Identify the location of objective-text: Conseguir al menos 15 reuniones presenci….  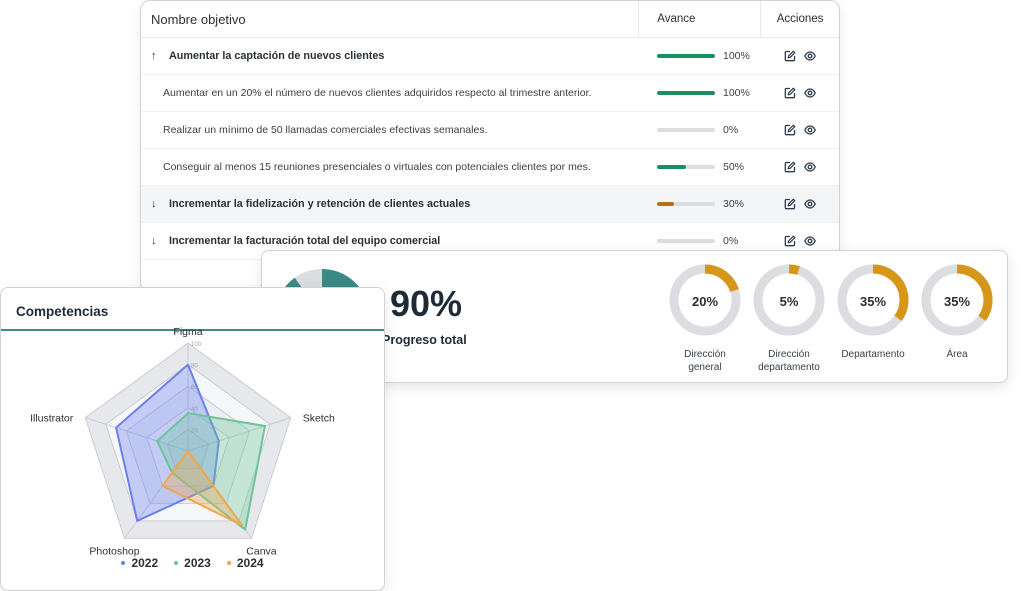
(377, 167).